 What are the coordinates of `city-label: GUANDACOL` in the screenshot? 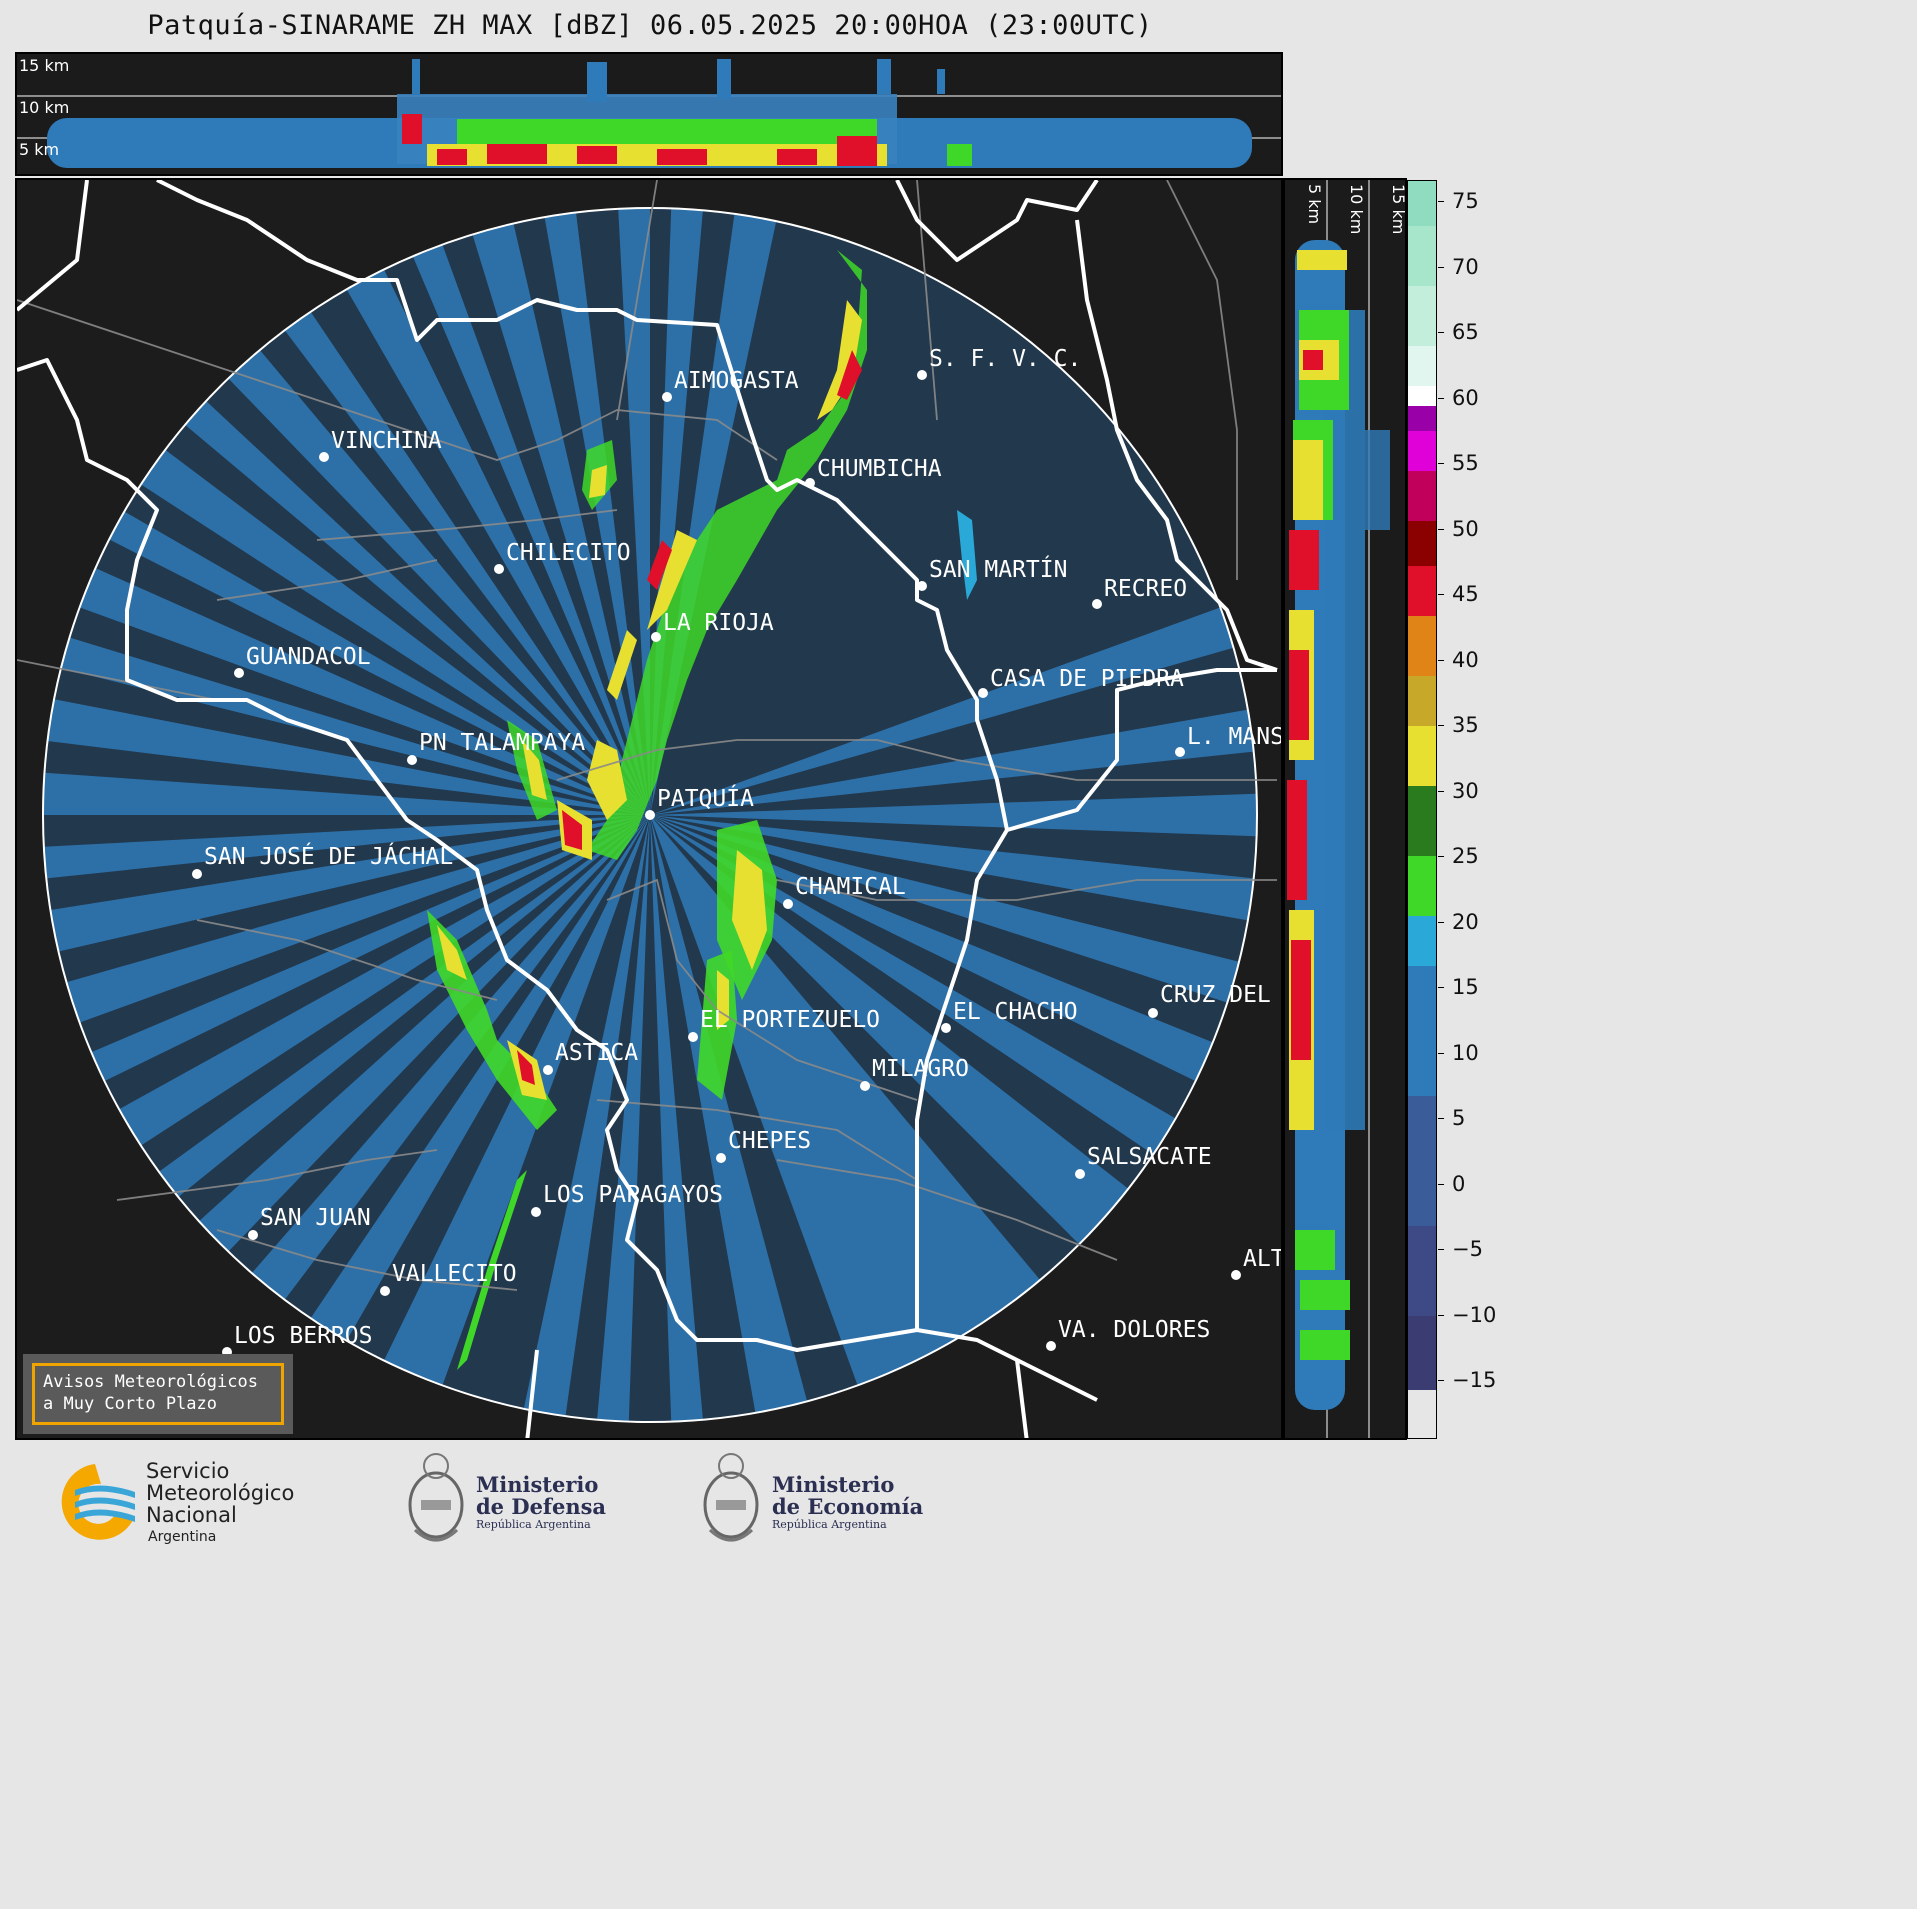 It's located at (308, 657).